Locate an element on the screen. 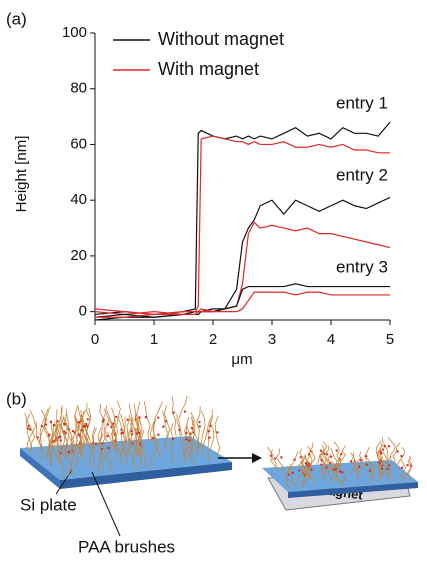 The height and width of the screenshot is (565, 427). pointer is located at coordinates (106, 504).